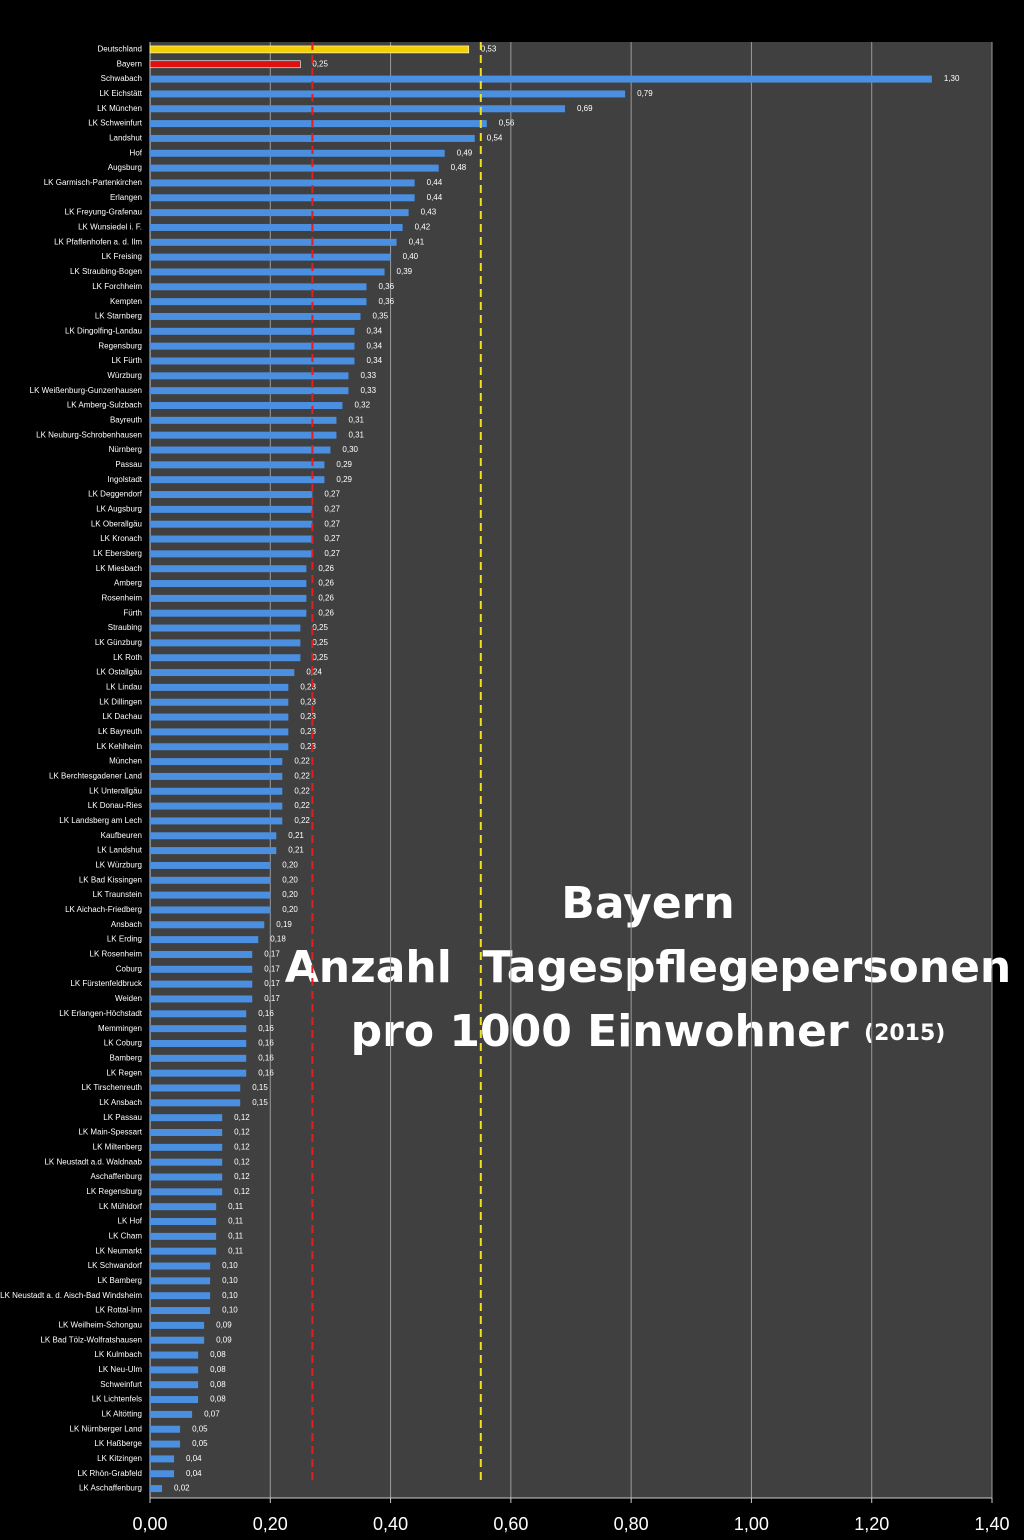  What do you see at coordinates (126, 1057) in the screenshot?
I see `y-tick-label: Bamberg` at bounding box center [126, 1057].